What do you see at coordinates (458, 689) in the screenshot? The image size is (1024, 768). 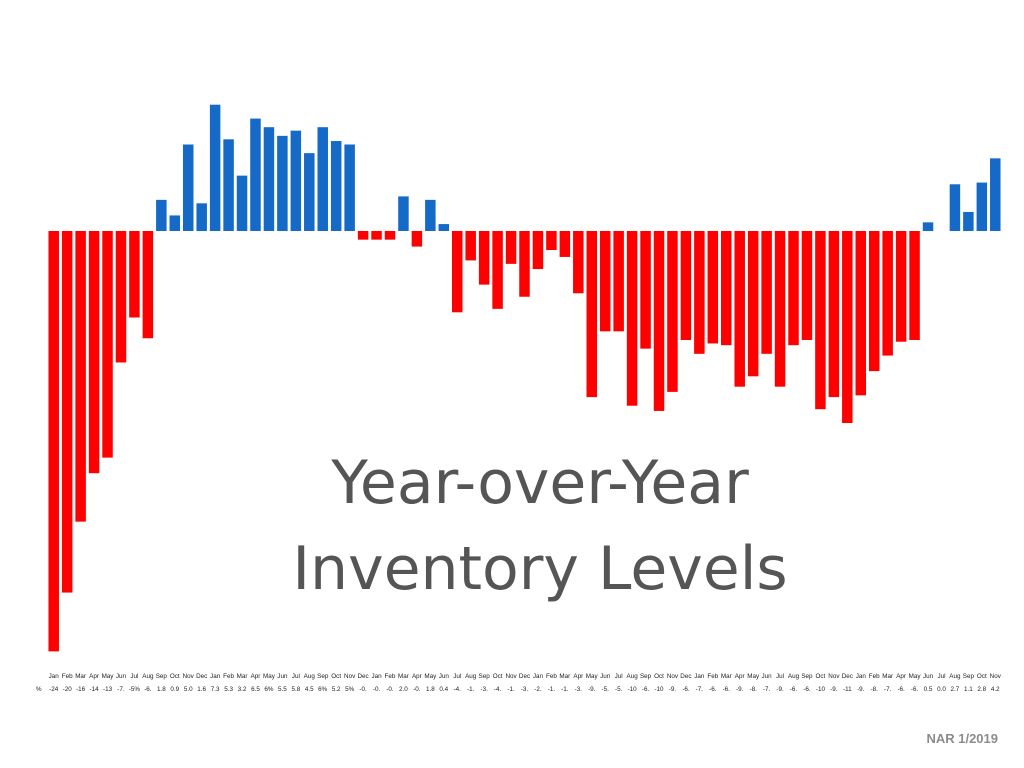 I see `value-label-30: -4.` at bounding box center [458, 689].